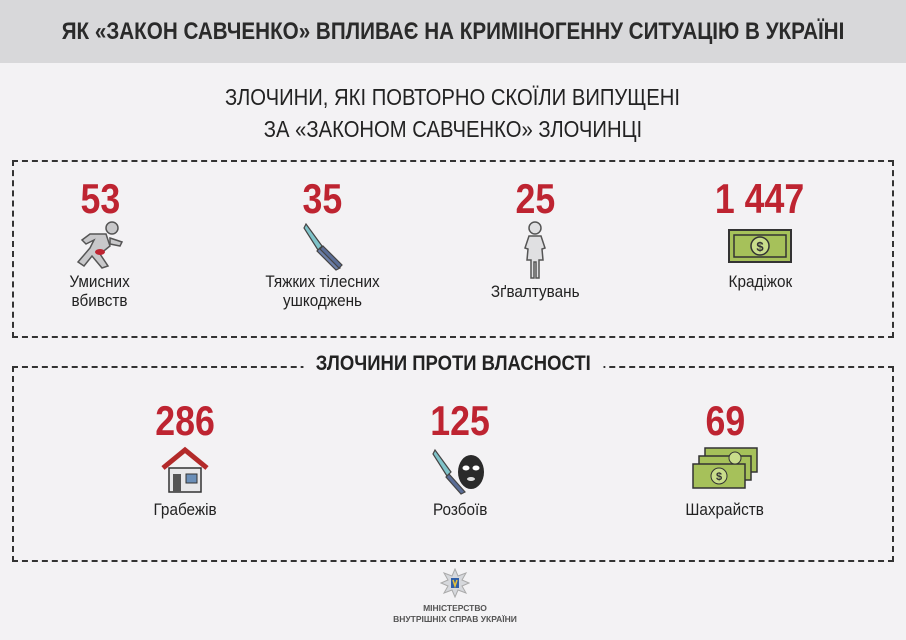  Describe the element at coordinates (535, 250) in the screenshot. I see `woman-icon` at that location.